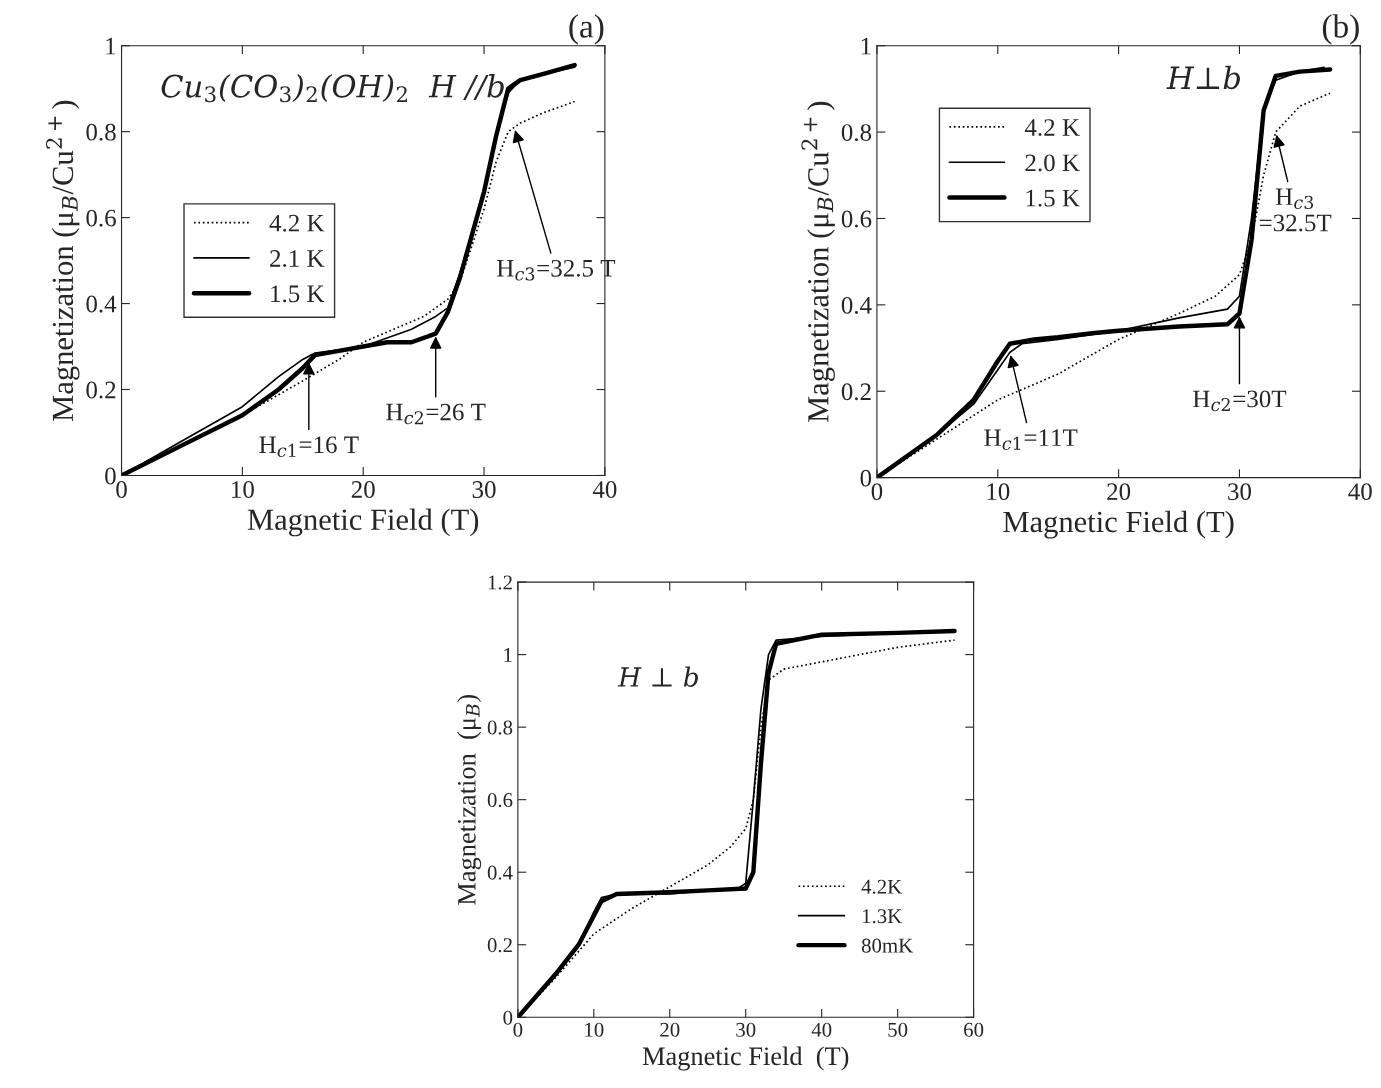  I want to click on legend-label: 4.2K, so click(881, 886).